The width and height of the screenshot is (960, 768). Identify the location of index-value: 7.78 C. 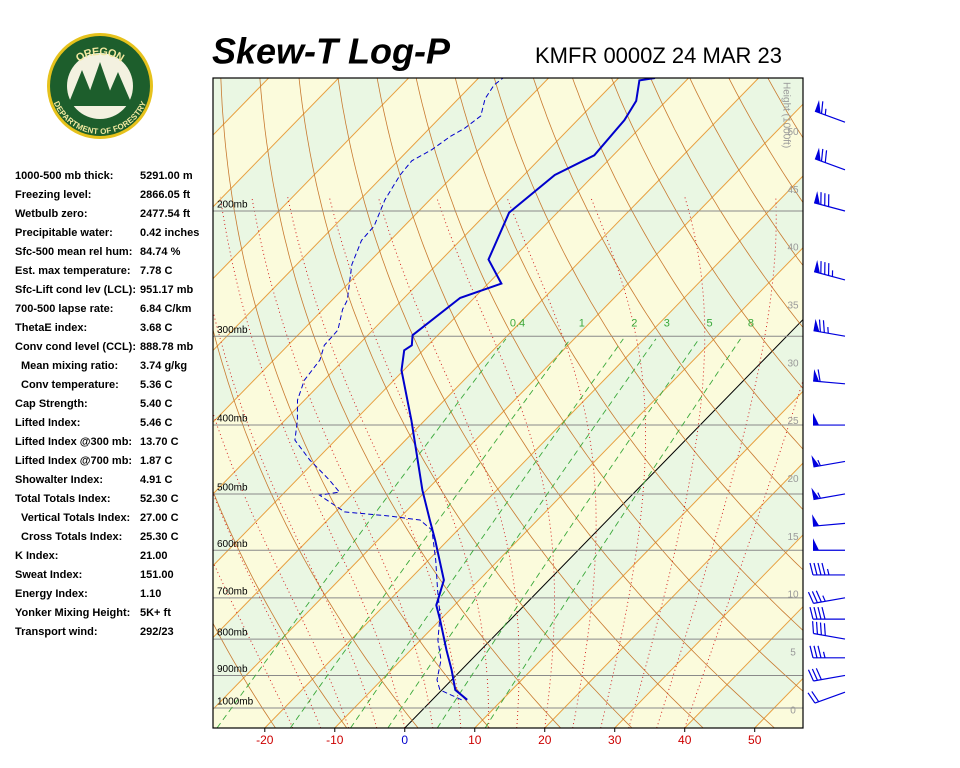
(156, 271).